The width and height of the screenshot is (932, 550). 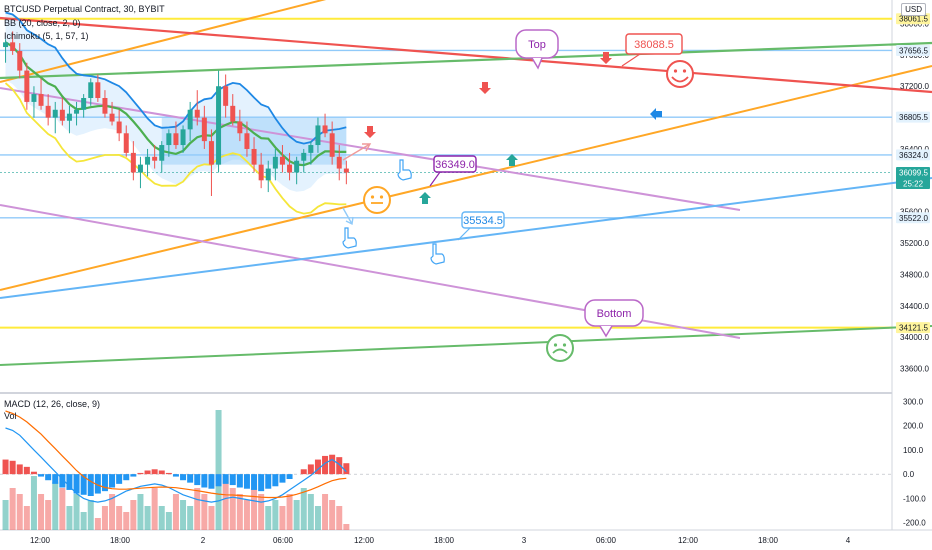 I want to click on bollinger-band-fill, so click(x=176, y=102).